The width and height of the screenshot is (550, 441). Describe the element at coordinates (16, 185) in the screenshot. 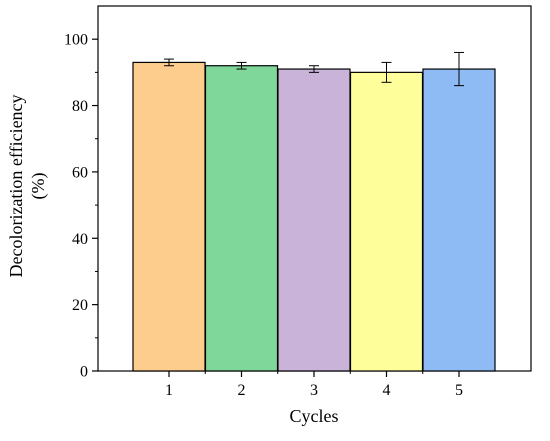

I see `y-axis-label-line-1: Decolorization efficiency` at that location.